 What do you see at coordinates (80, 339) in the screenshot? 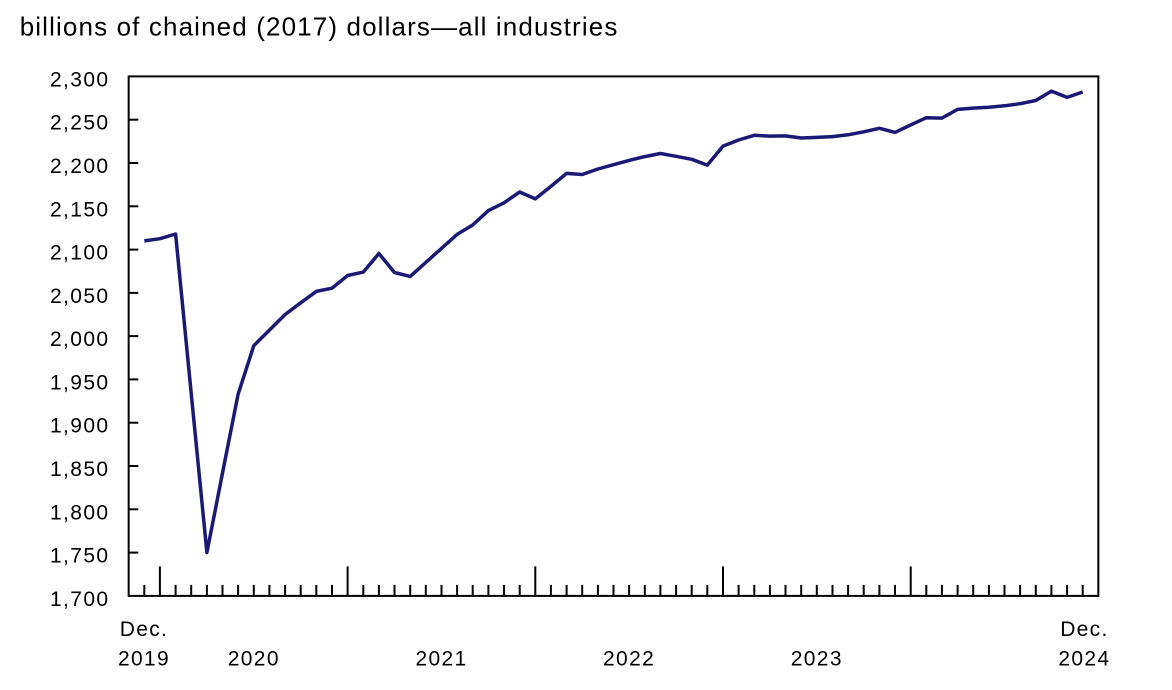
I see `svg-text: 2,000` at bounding box center [80, 339].